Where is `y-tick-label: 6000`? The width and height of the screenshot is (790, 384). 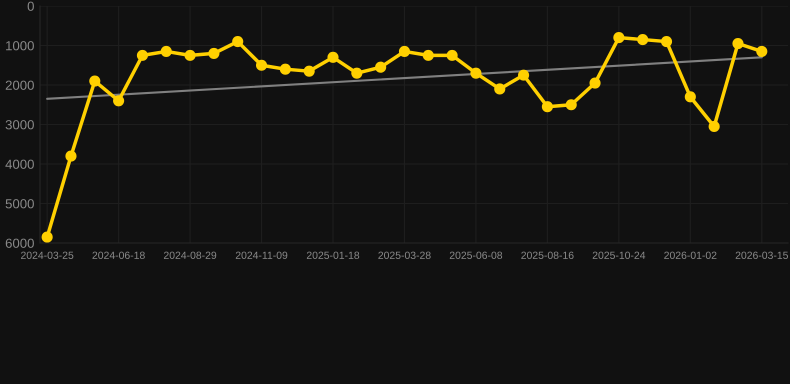 y-tick-label: 6000 is located at coordinates (20, 243).